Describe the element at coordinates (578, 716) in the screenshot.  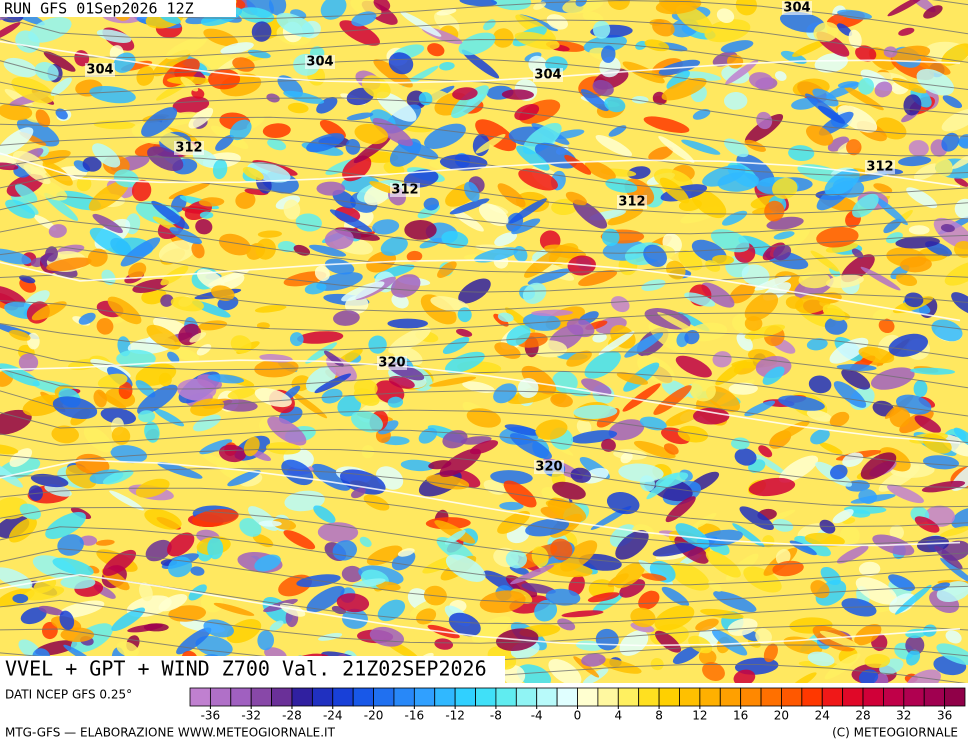
I see `colorbar-tick-label: 0` at that location.